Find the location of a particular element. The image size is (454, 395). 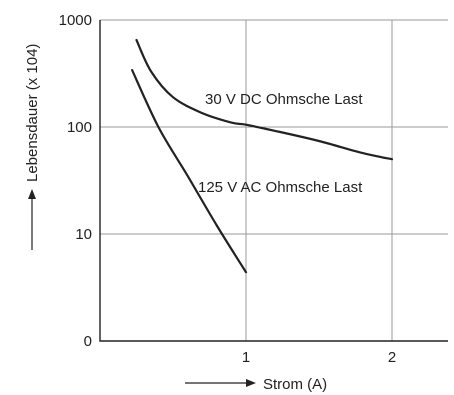

x-axis-label-group: Strom (A) is located at coordinates (256, 384).